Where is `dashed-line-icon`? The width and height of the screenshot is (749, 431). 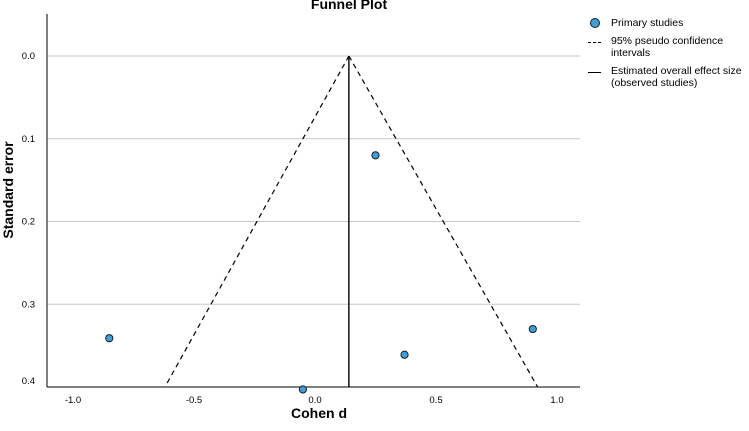
dashed-line-icon is located at coordinates (595, 41).